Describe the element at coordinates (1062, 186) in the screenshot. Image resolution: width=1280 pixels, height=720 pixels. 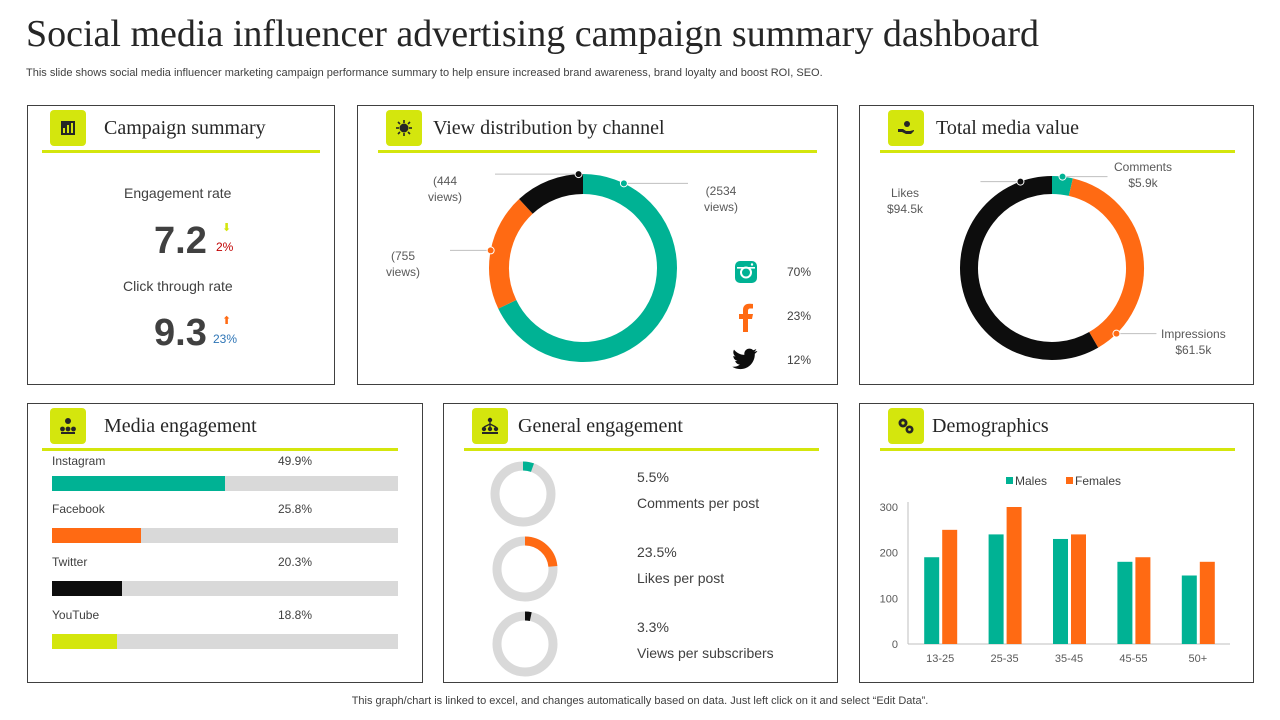
I see `slice-comments` at that location.